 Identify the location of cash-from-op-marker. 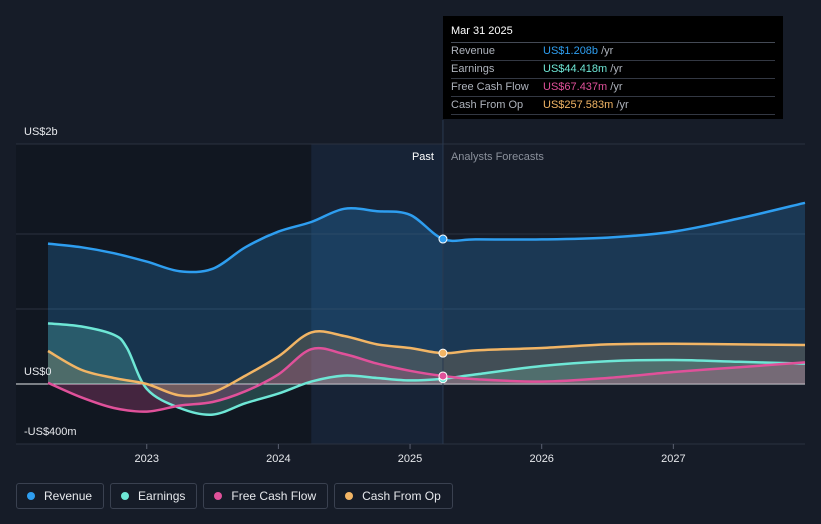
(443, 353).